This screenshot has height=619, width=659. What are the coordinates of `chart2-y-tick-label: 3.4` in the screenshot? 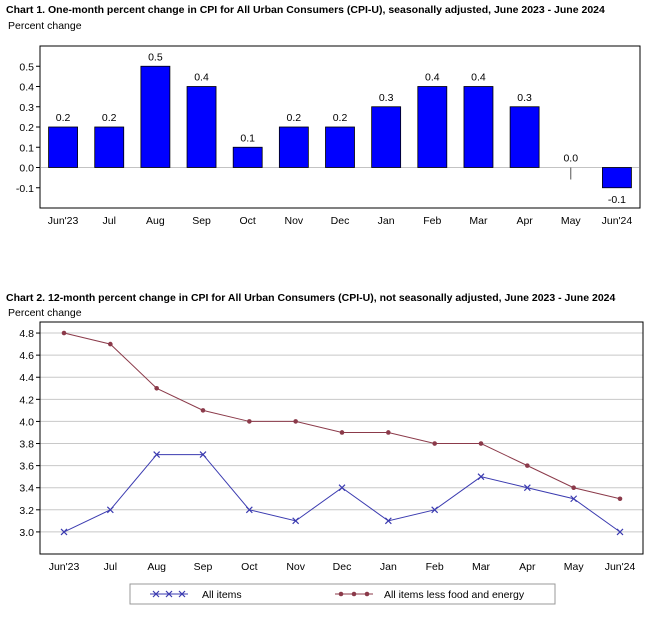 It's located at (26, 489).